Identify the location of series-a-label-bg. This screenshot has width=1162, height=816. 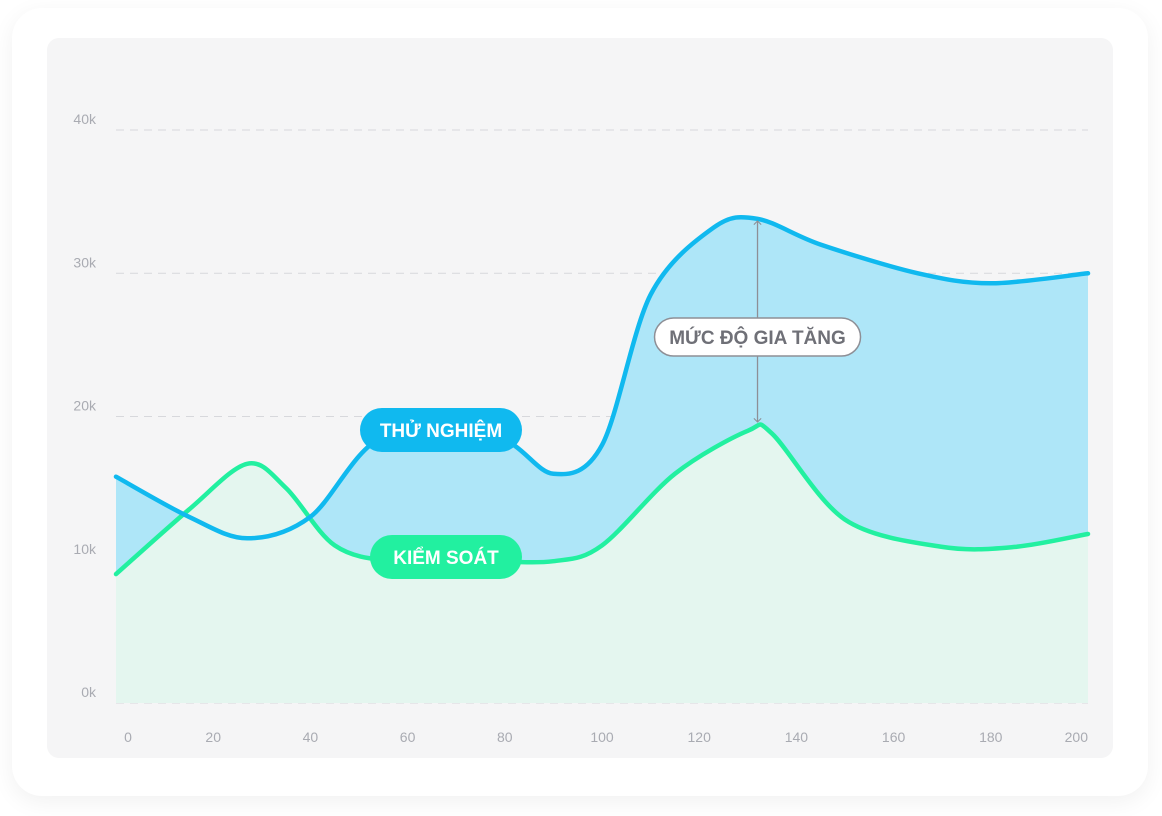
(441, 430).